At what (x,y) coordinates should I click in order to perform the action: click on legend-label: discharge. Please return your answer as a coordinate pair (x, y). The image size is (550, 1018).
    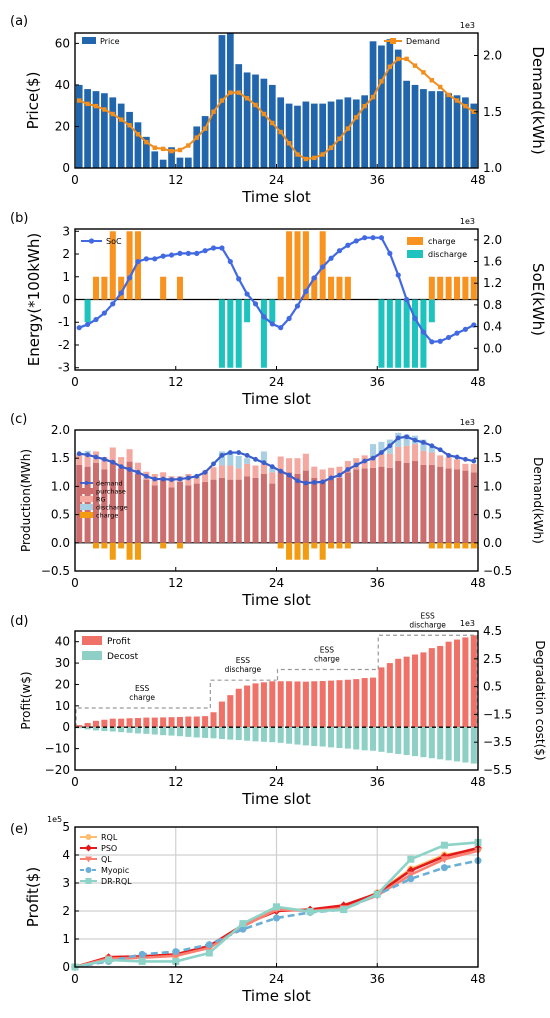
    Looking at the image, I should click on (447, 254).